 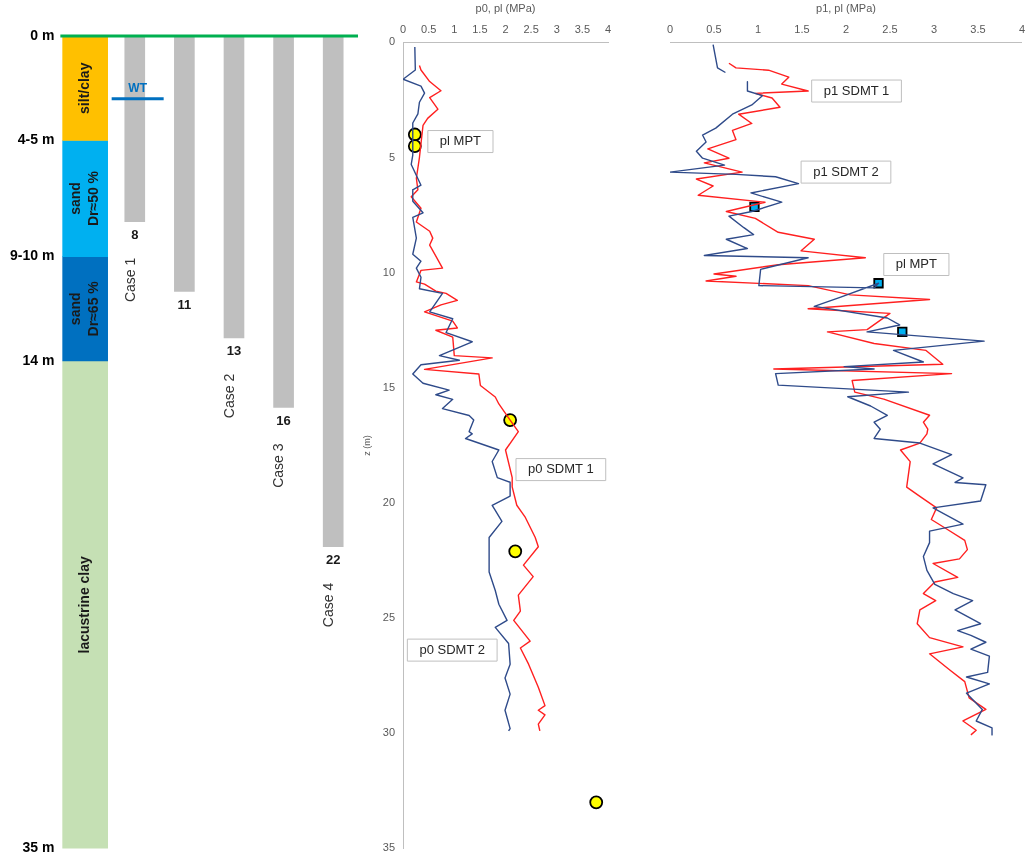 I want to click on data-label: 22, so click(x=333, y=560).